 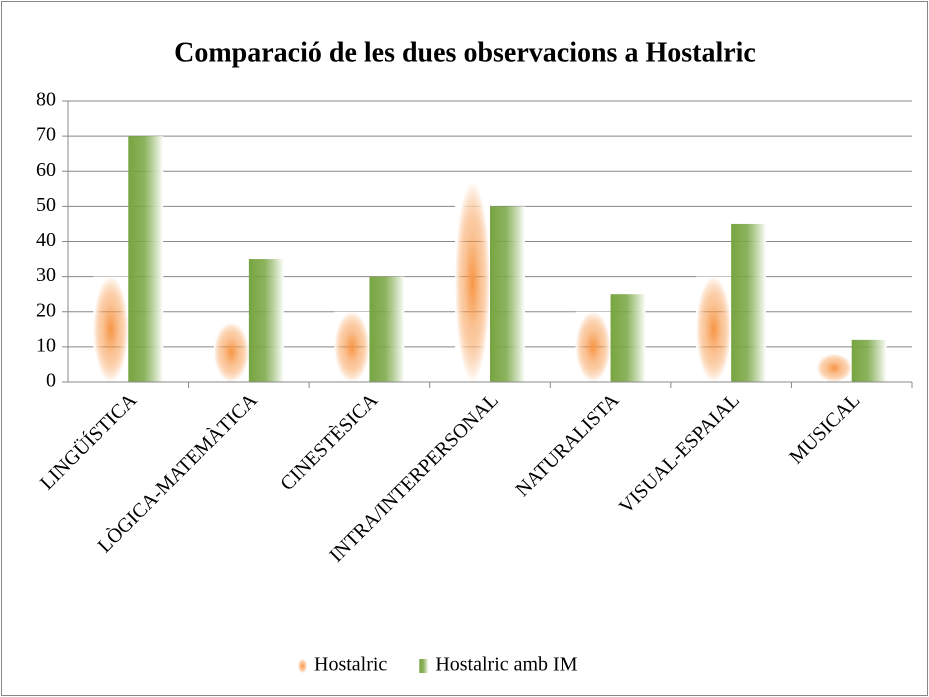 What do you see at coordinates (46, 100) in the screenshot?
I see `y-tick-label: 80` at bounding box center [46, 100].